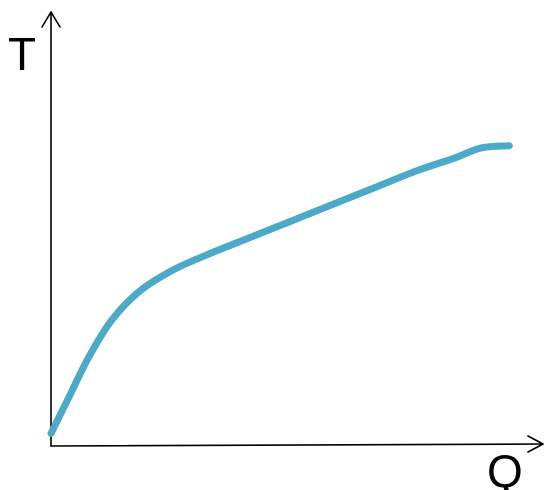 The image size is (546, 490). What do you see at coordinates (535, 444) in the screenshot?
I see `x-axis-arrowhead` at bounding box center [535, 444].